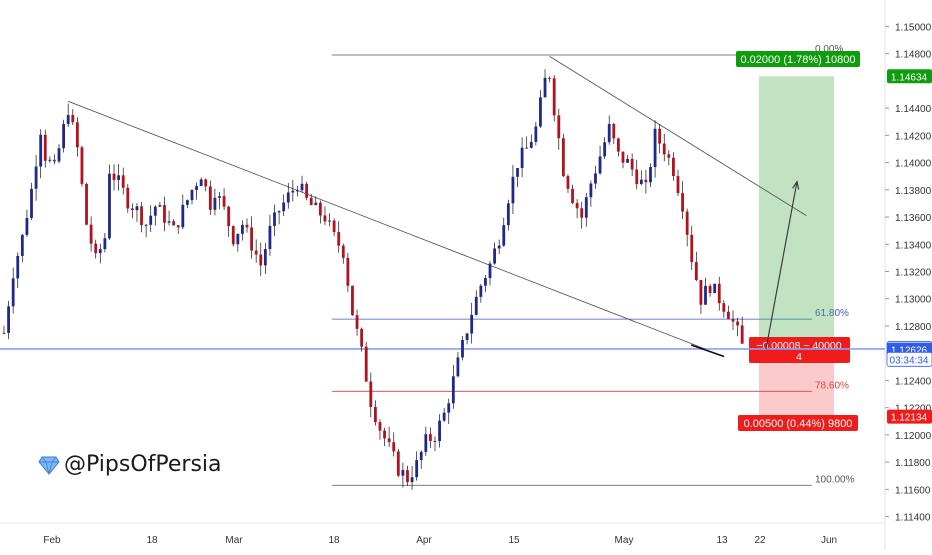 Image resolution: width=932 pixels, height=555 pixels. Describe the element at coordinates (913, 245) in the screenshot. I see `y-tick-label: 1.13400` at that location.